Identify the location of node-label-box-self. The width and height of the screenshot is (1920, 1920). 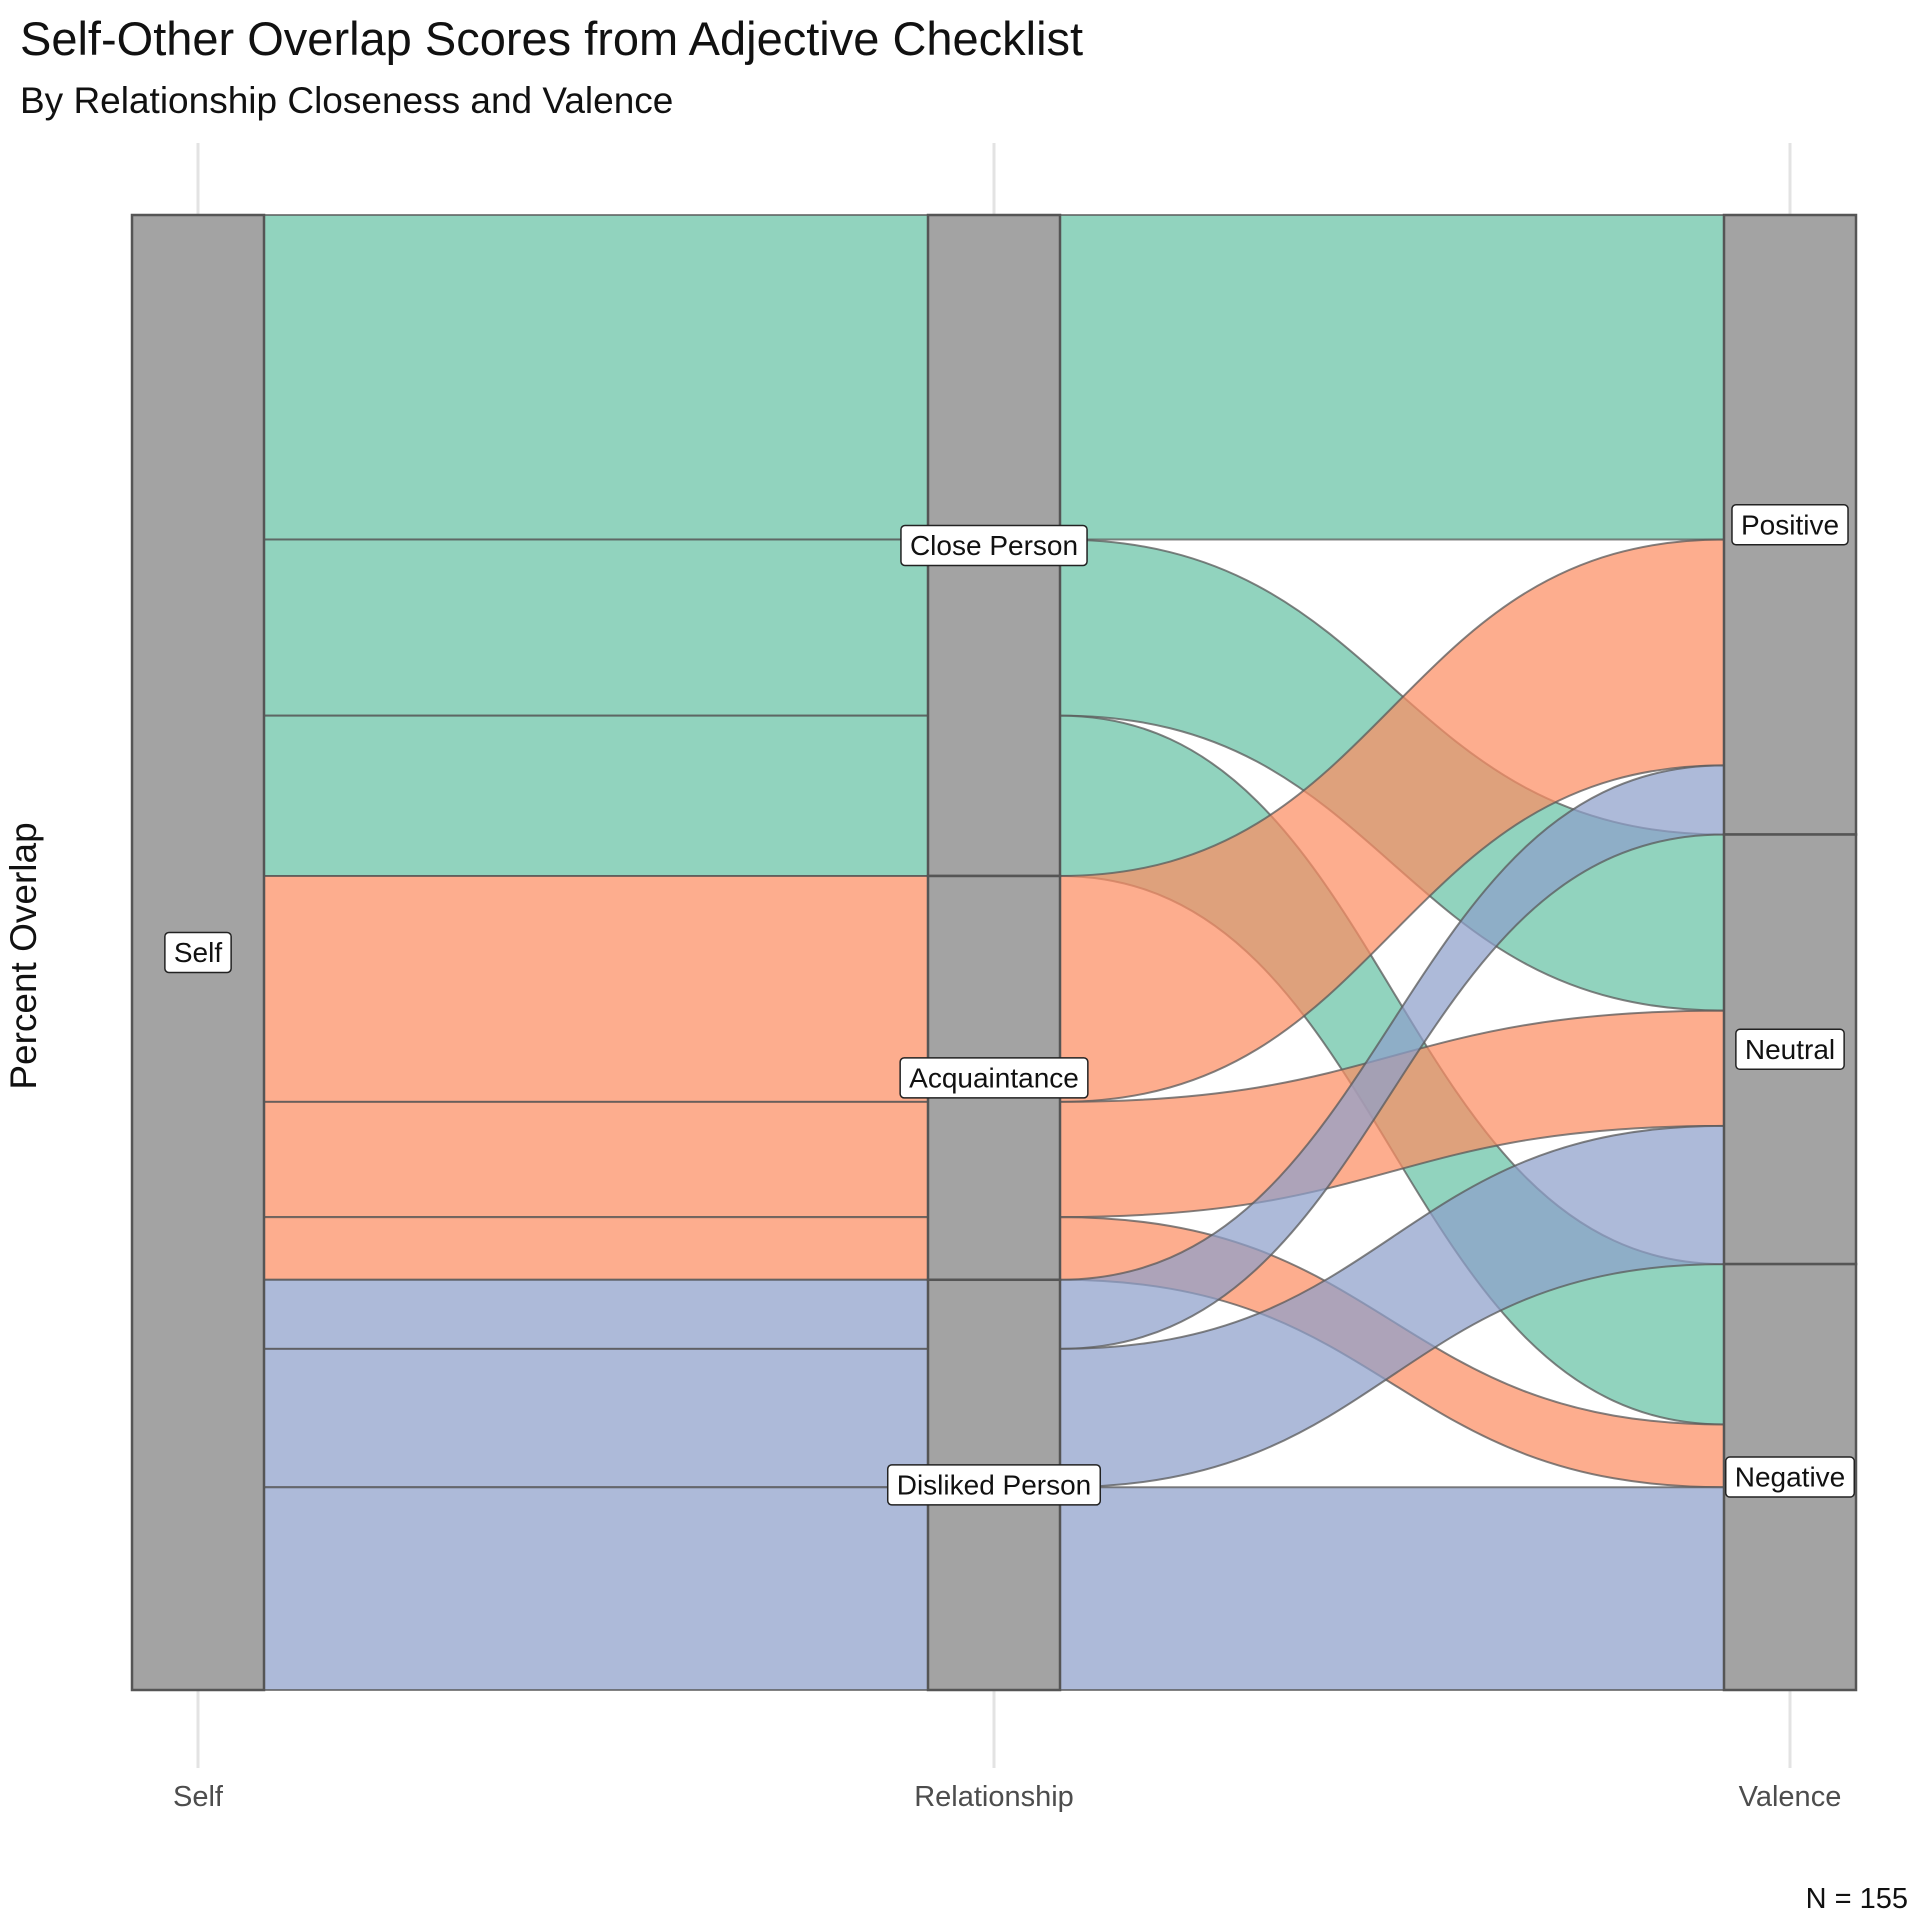
(198, 952).